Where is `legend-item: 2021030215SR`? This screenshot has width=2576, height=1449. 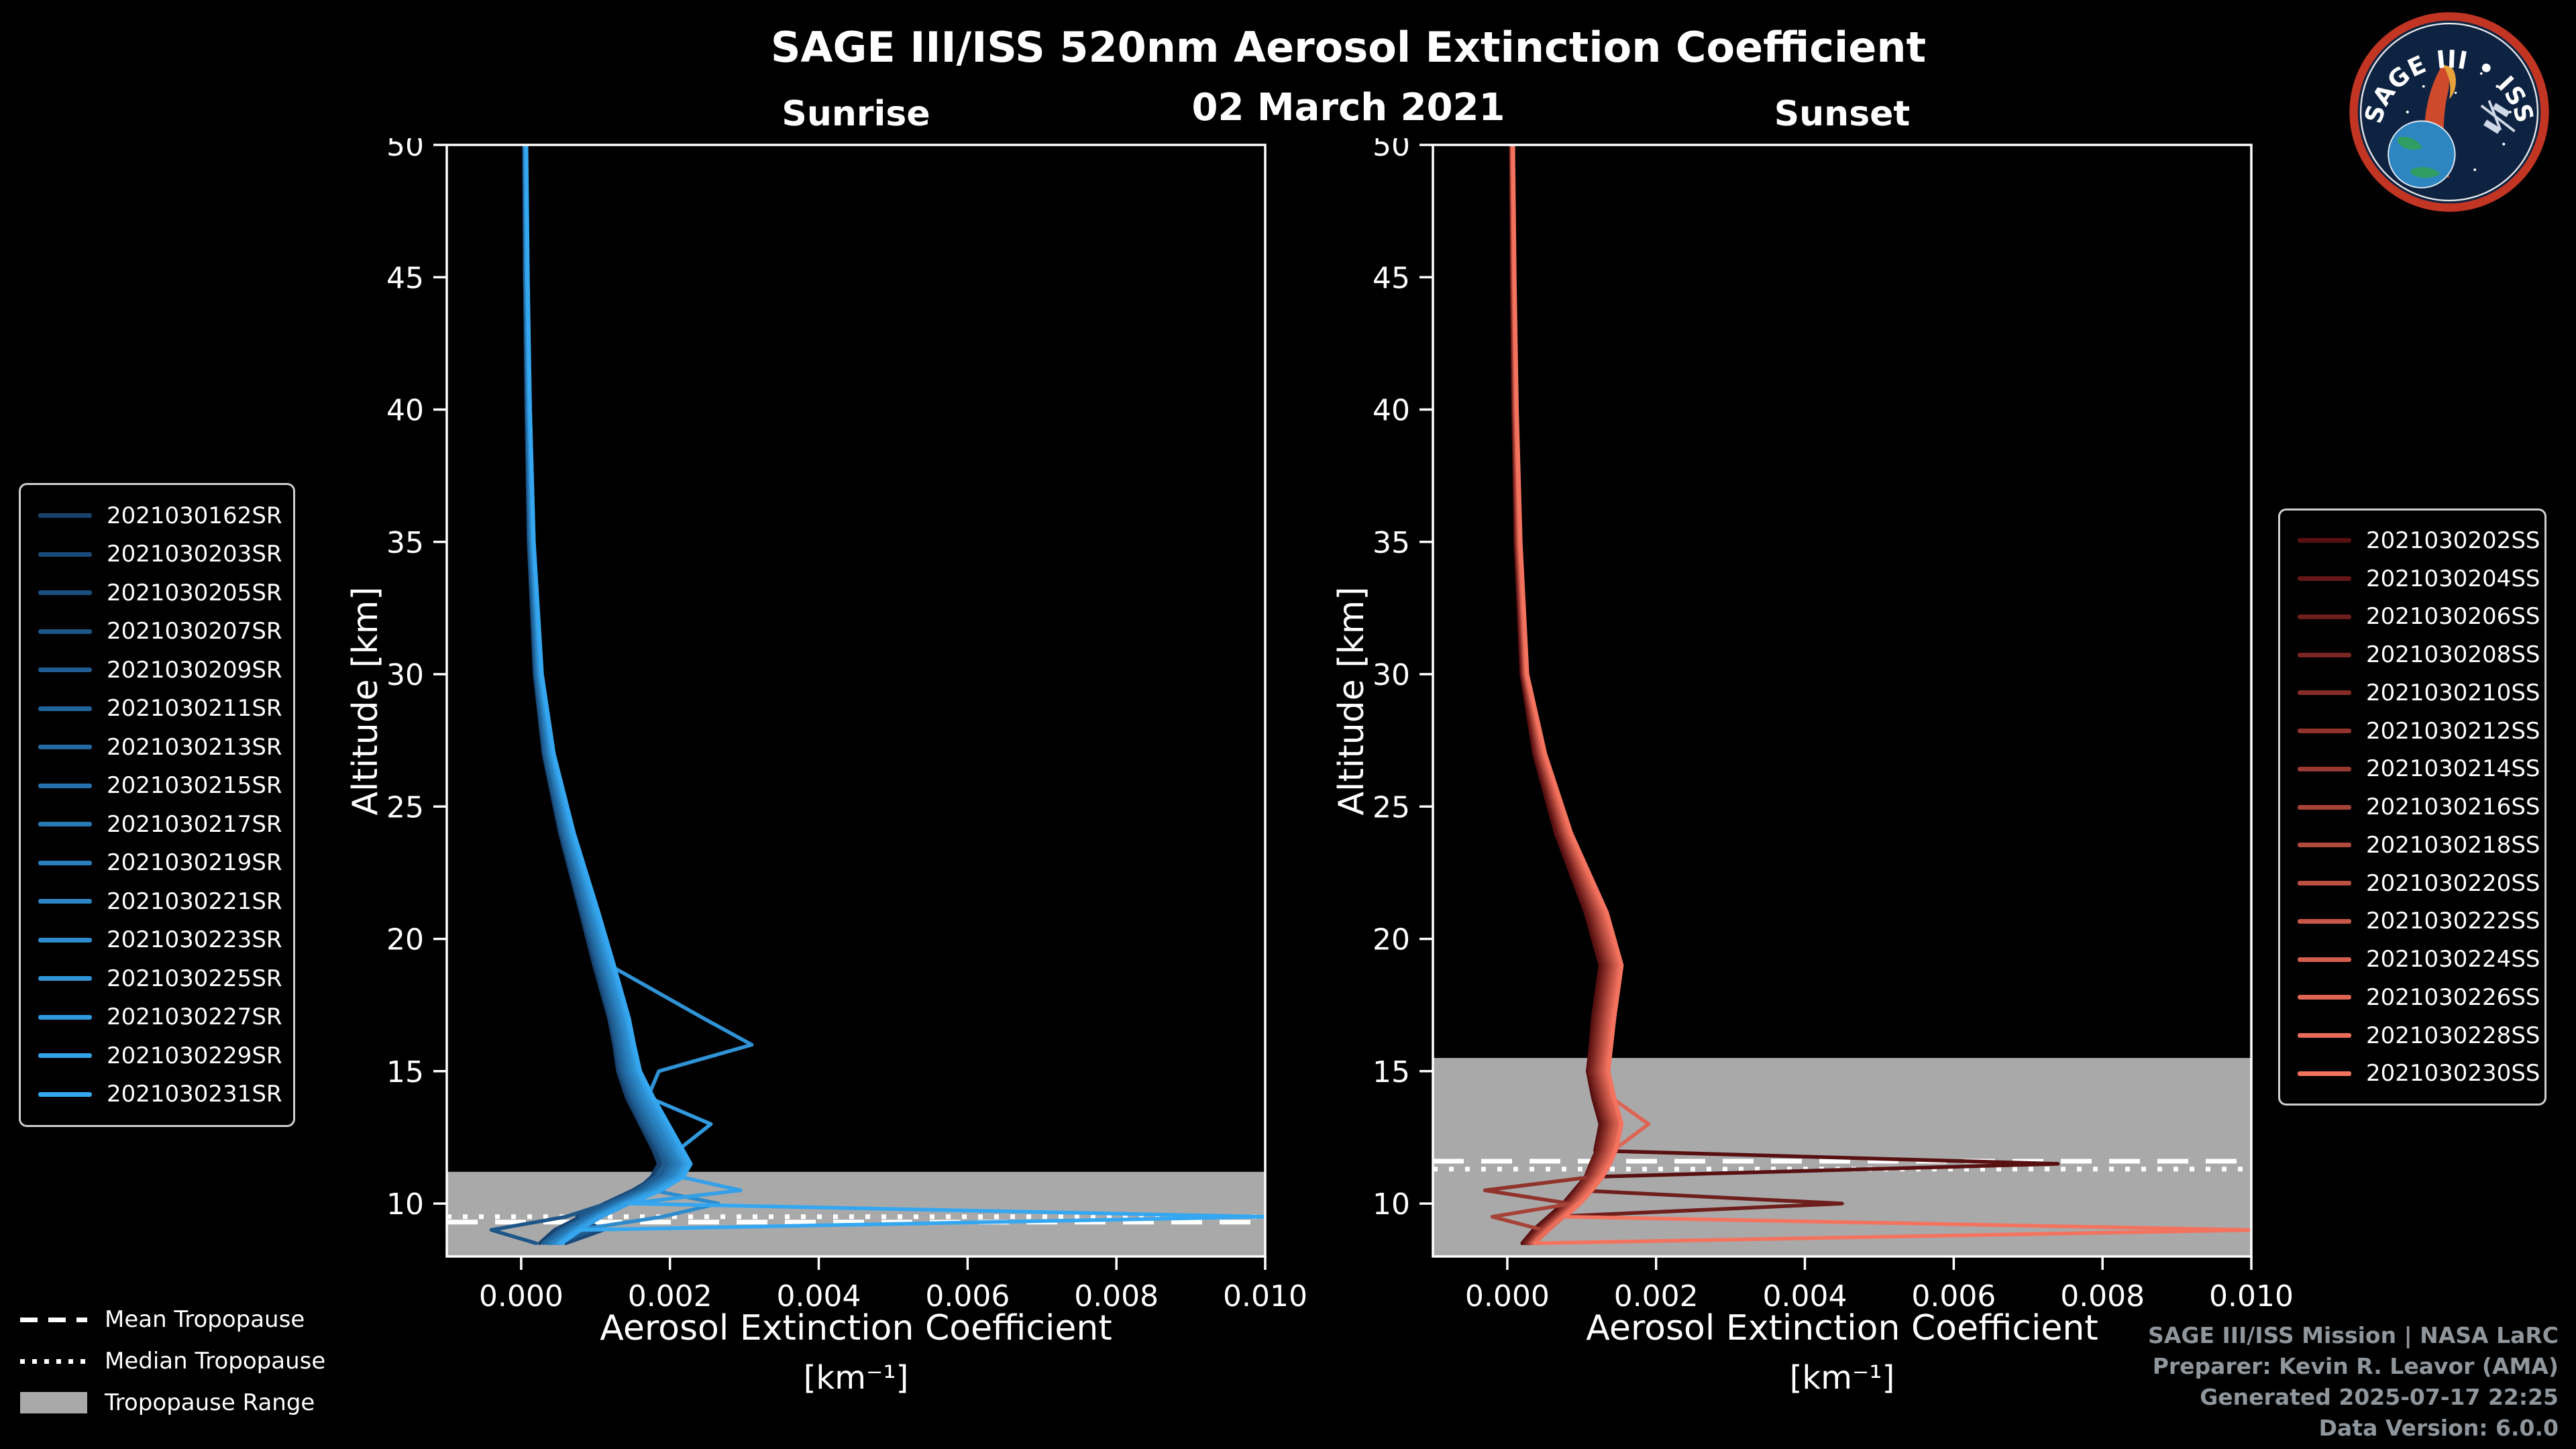 legend-item: 2021030215SR is located at coordinates (157, 785).